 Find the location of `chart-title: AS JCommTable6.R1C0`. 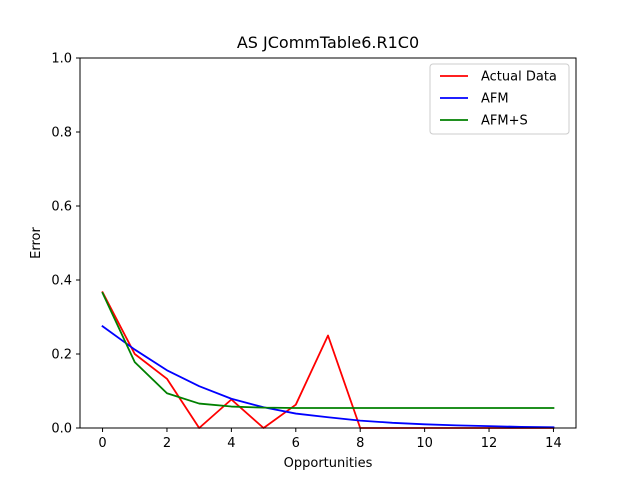

chart-title: AS JCommTable6.R1C0 is located at coordinates (328, 42).